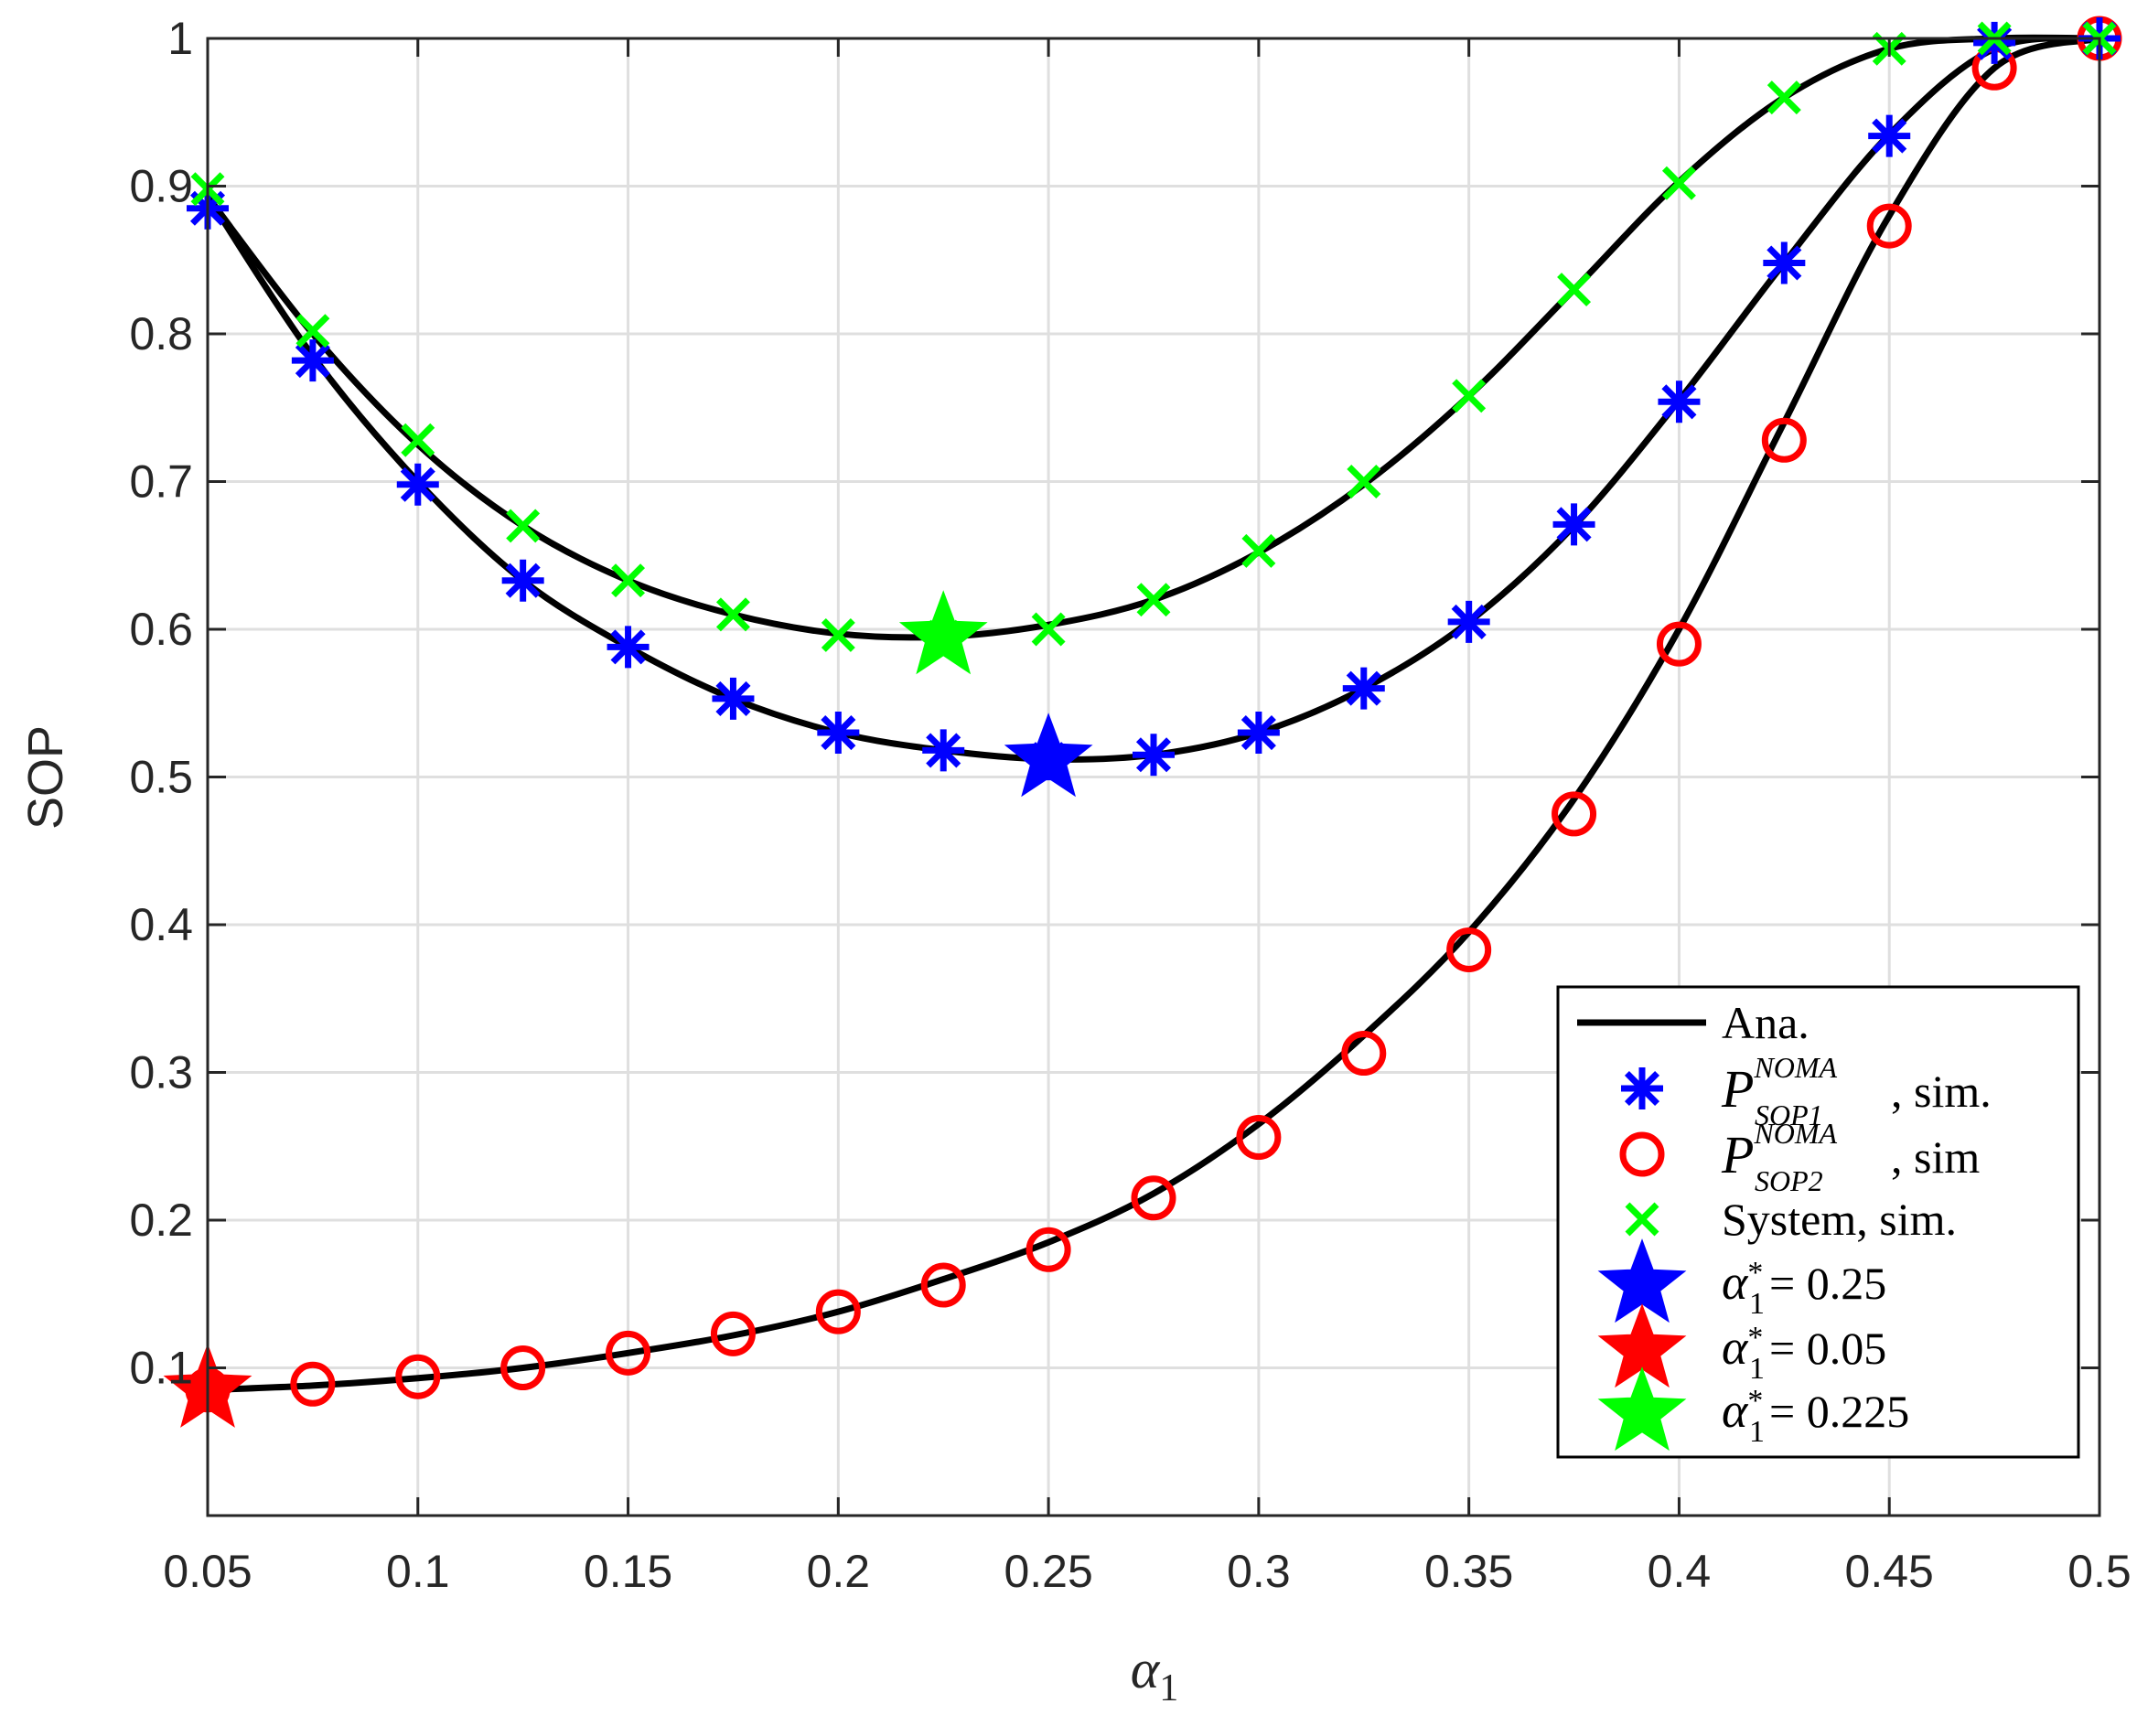 This screenshot has height=1736, width=2137. Describe the element at coordinates (1680, 1571) in the screenshot. I see `x-tick-label: 0.4` at that location.